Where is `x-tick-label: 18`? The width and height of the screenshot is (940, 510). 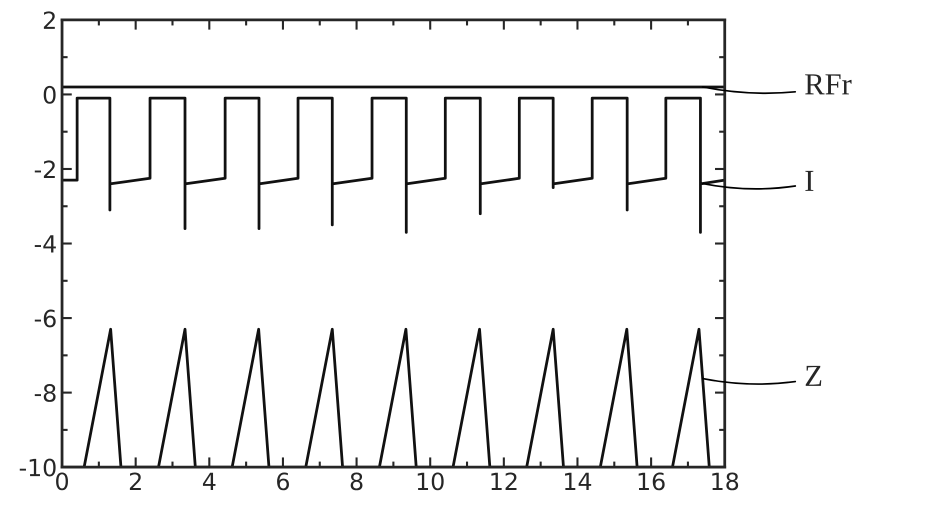 x-tick-label: 18 is located at coordinates (725, 481).